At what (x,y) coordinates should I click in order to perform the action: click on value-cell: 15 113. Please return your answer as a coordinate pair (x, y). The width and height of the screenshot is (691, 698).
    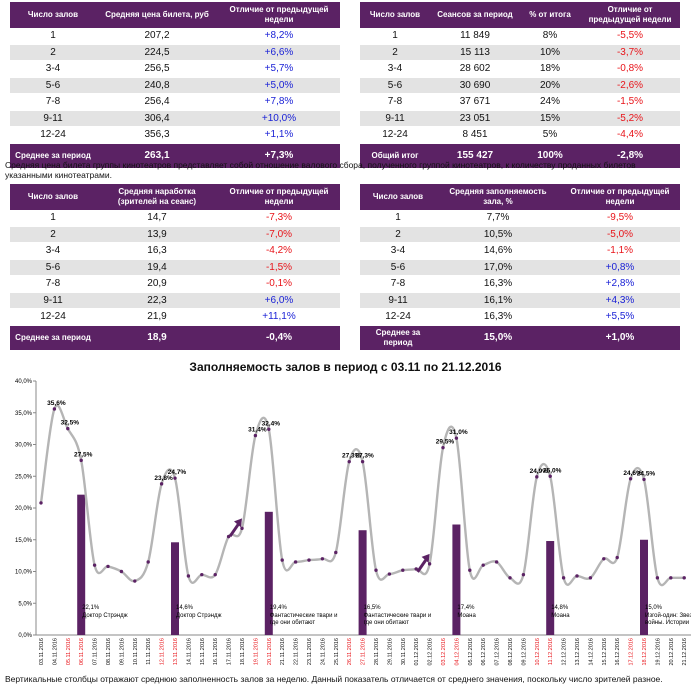
    Looking at the image, I should click on (475, 52).